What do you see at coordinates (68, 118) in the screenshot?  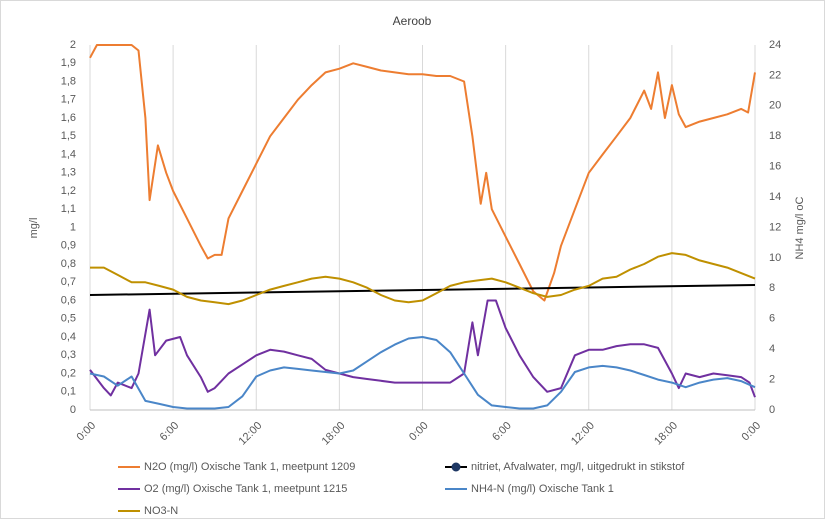 I see `y-tick-label: 1,6` at bounding box center [68, 118].